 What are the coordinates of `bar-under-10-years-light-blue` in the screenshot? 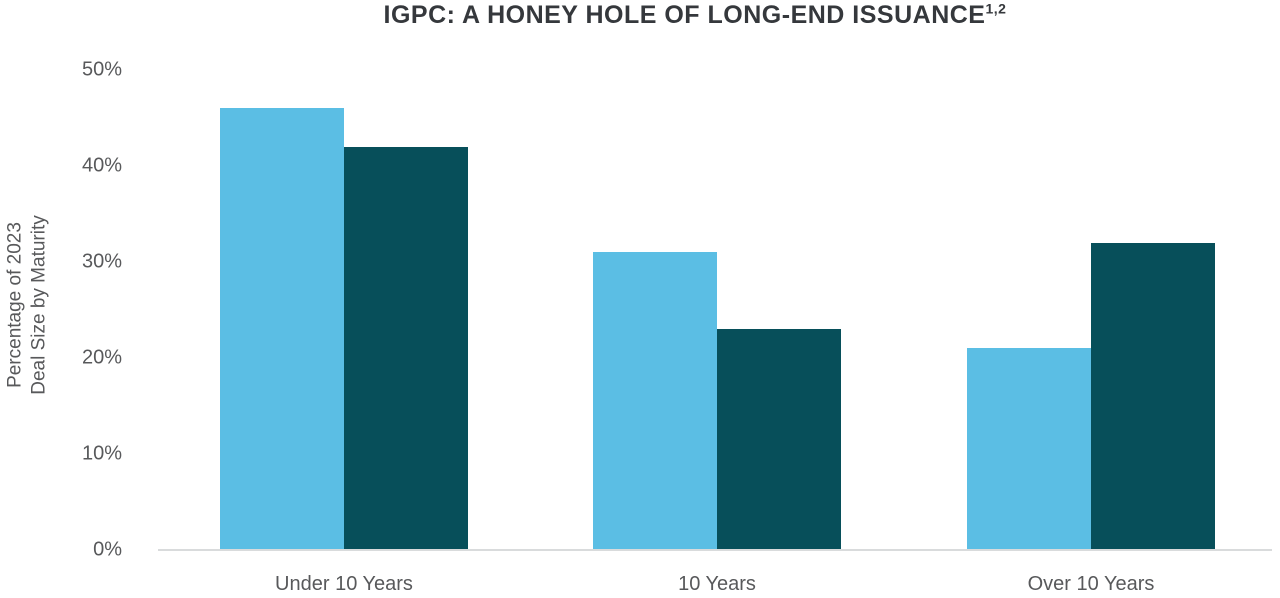 It's located at (282, 329).